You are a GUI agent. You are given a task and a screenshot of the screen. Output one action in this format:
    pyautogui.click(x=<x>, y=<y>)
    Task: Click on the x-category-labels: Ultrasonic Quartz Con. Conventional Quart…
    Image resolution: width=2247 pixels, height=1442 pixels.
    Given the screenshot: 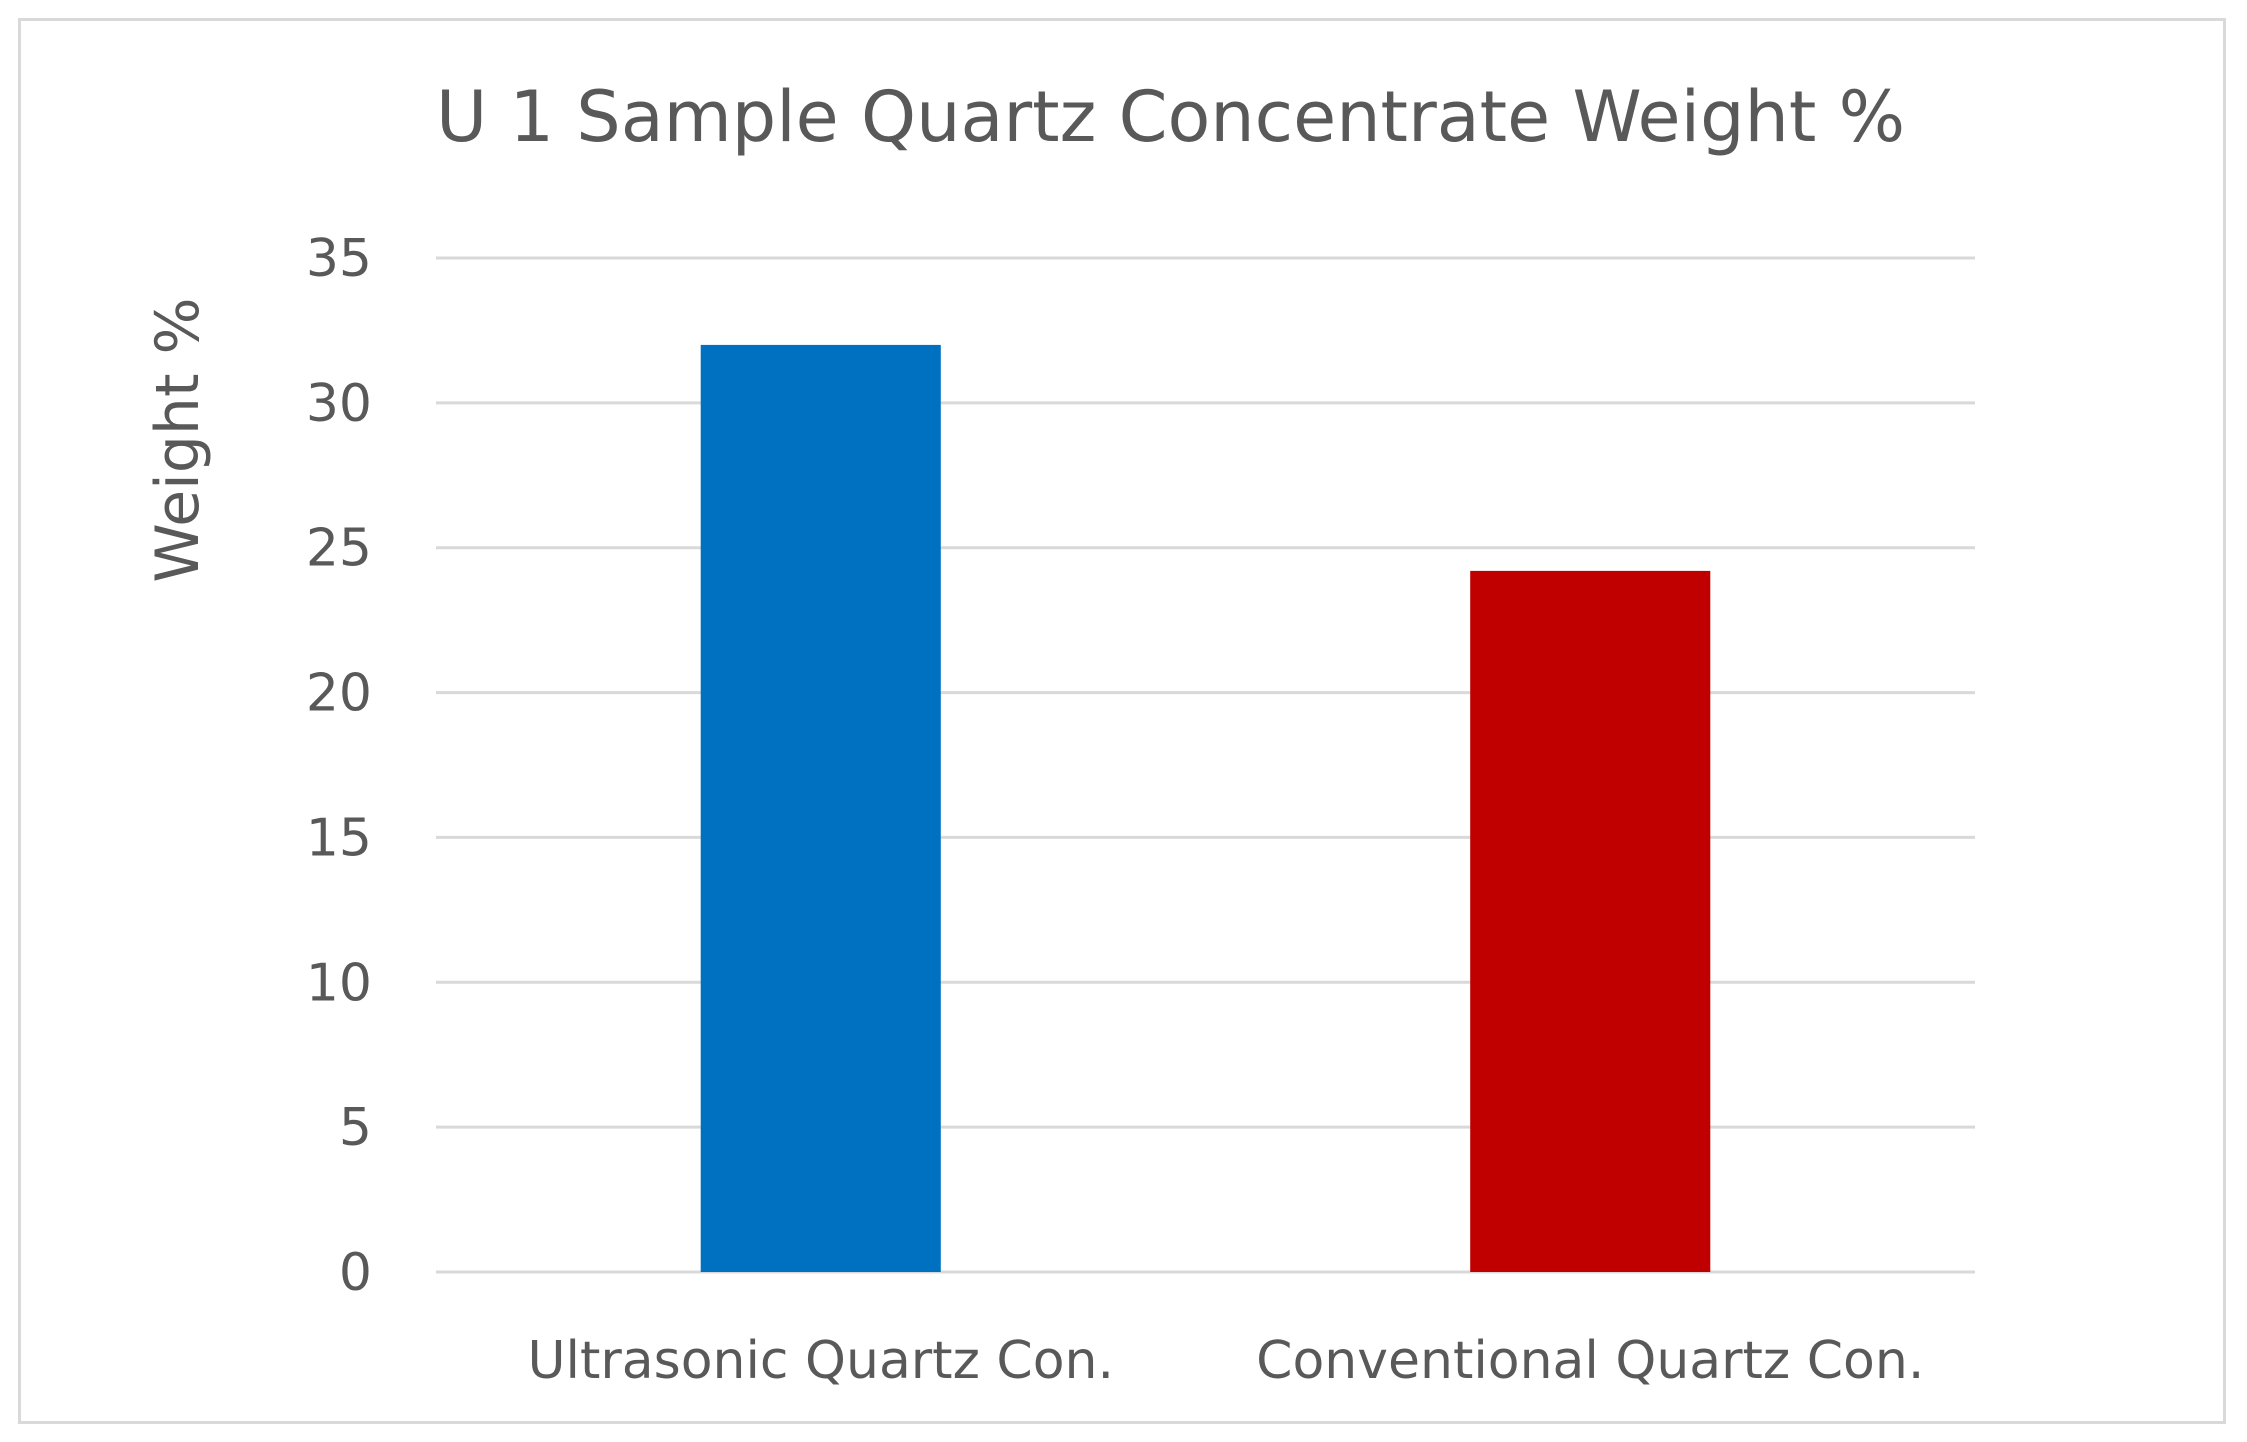 What is the action you would take?
    pyautogui.click(x=1225, y=1361)
    